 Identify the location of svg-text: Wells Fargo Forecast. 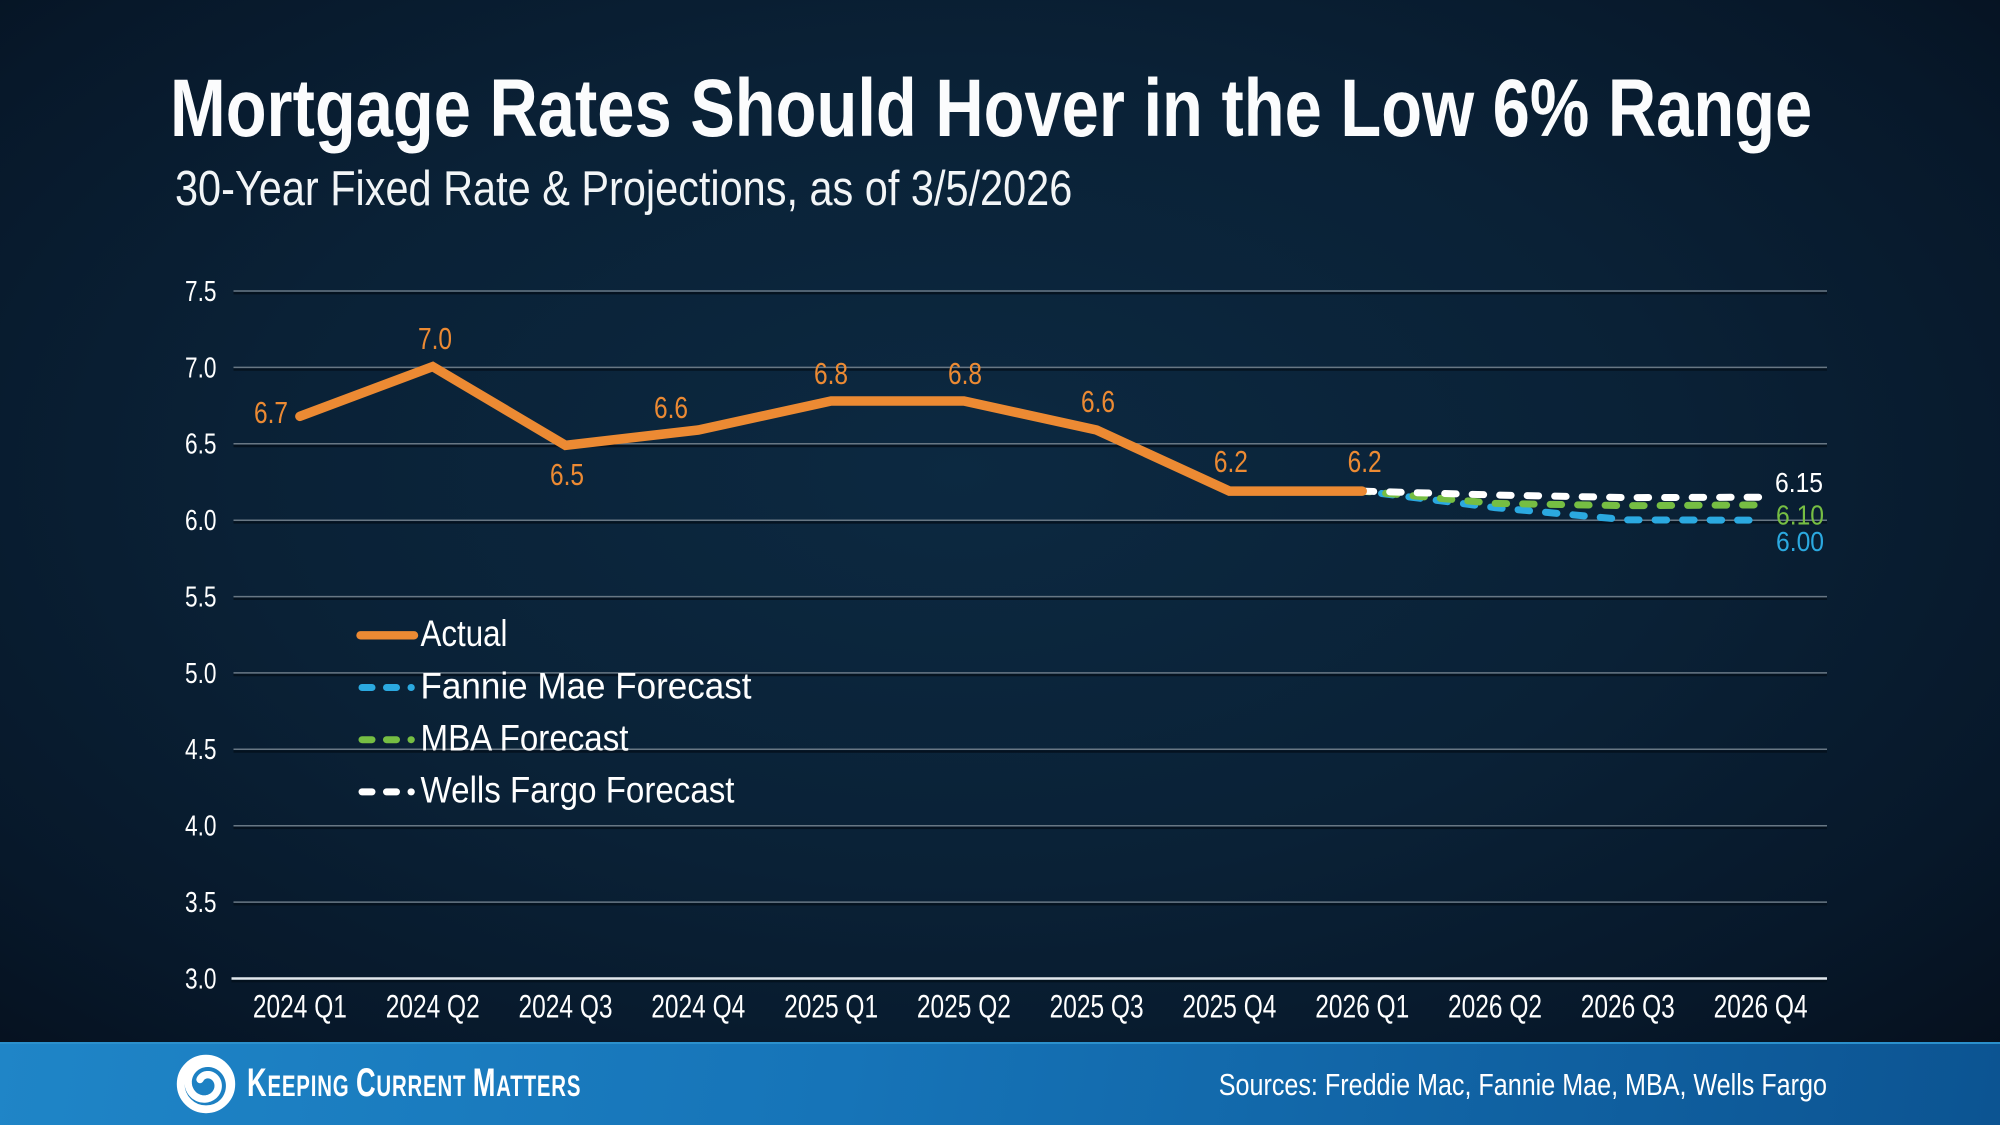
(578, 790).